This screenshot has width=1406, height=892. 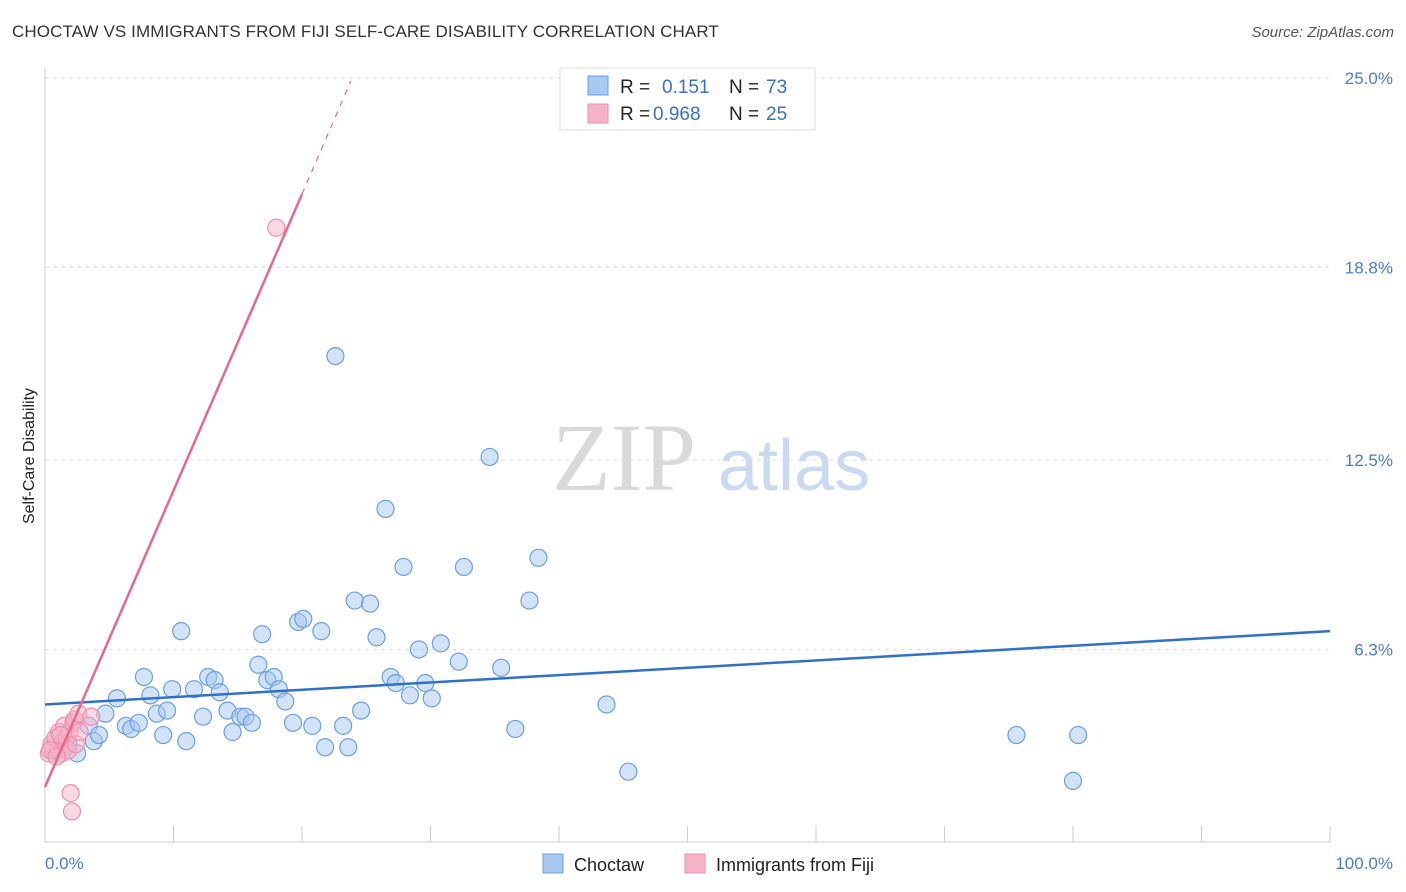 What do you see at coordinates (744, 87) in the screenshot?
I see `legend-n-label-1: N =` at bounding box center [744, 87].